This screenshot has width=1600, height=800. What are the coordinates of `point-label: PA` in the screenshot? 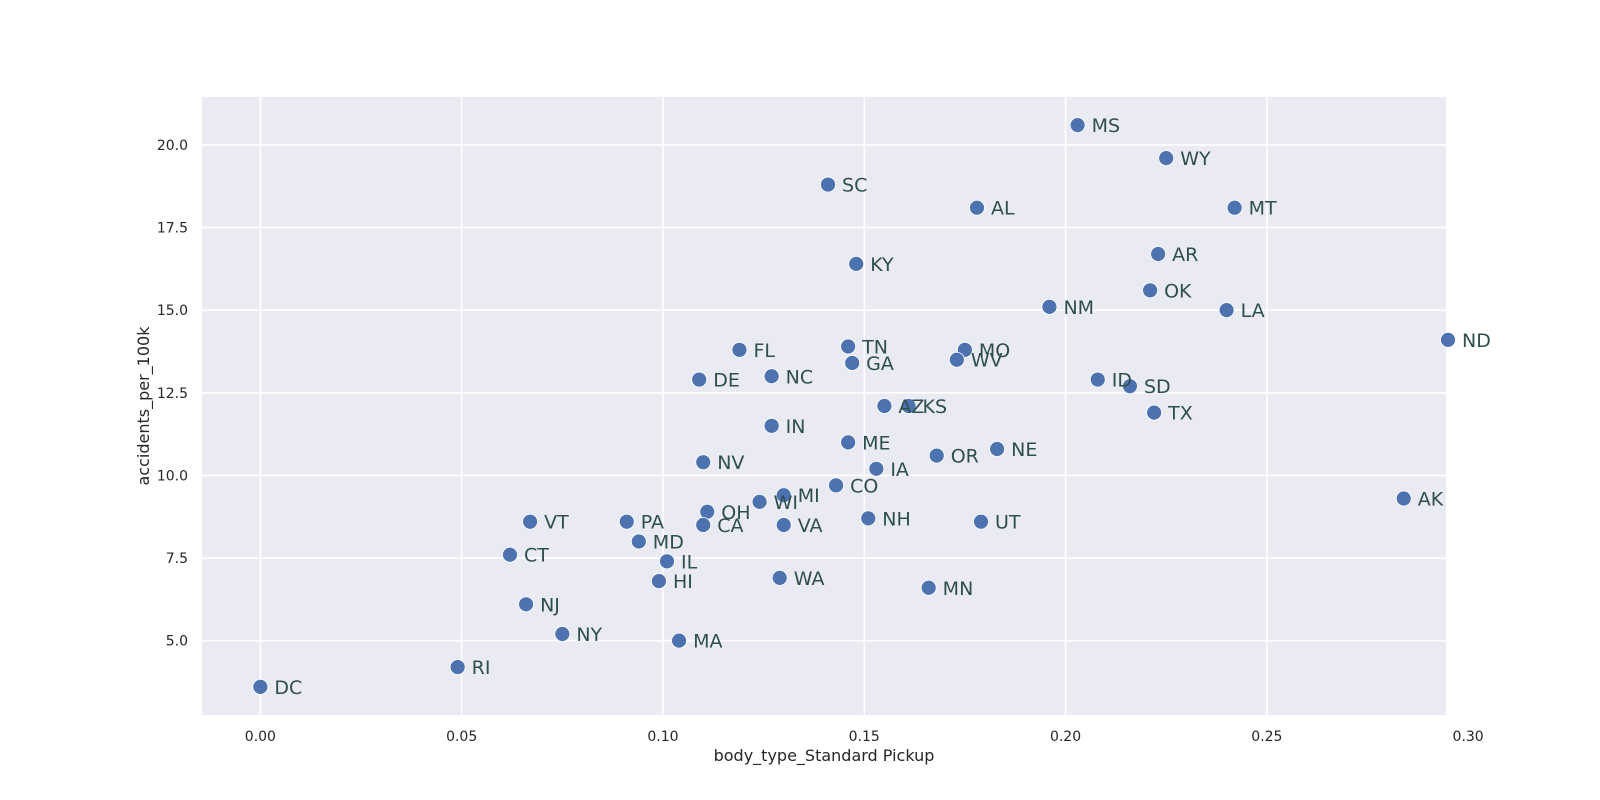 It's located at (652, 523).